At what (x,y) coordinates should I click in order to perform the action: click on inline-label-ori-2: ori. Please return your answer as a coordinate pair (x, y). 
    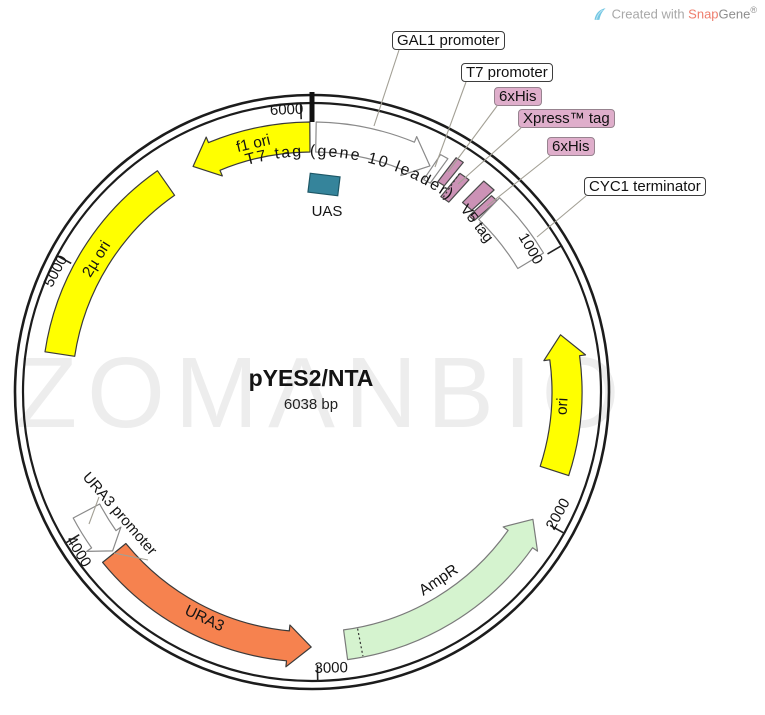
    Looking at the image, I should click on (563, 406).